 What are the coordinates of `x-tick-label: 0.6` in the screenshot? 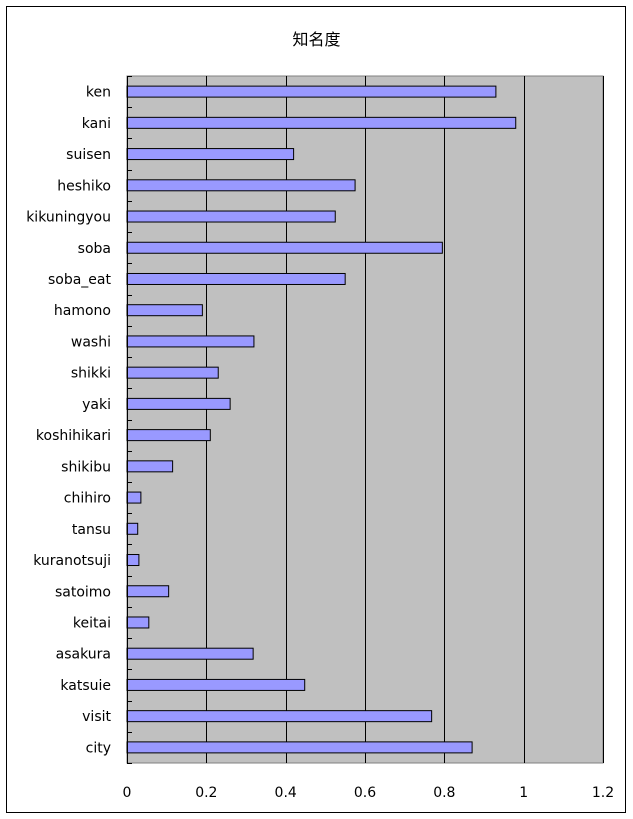 It's located at (365, 793).